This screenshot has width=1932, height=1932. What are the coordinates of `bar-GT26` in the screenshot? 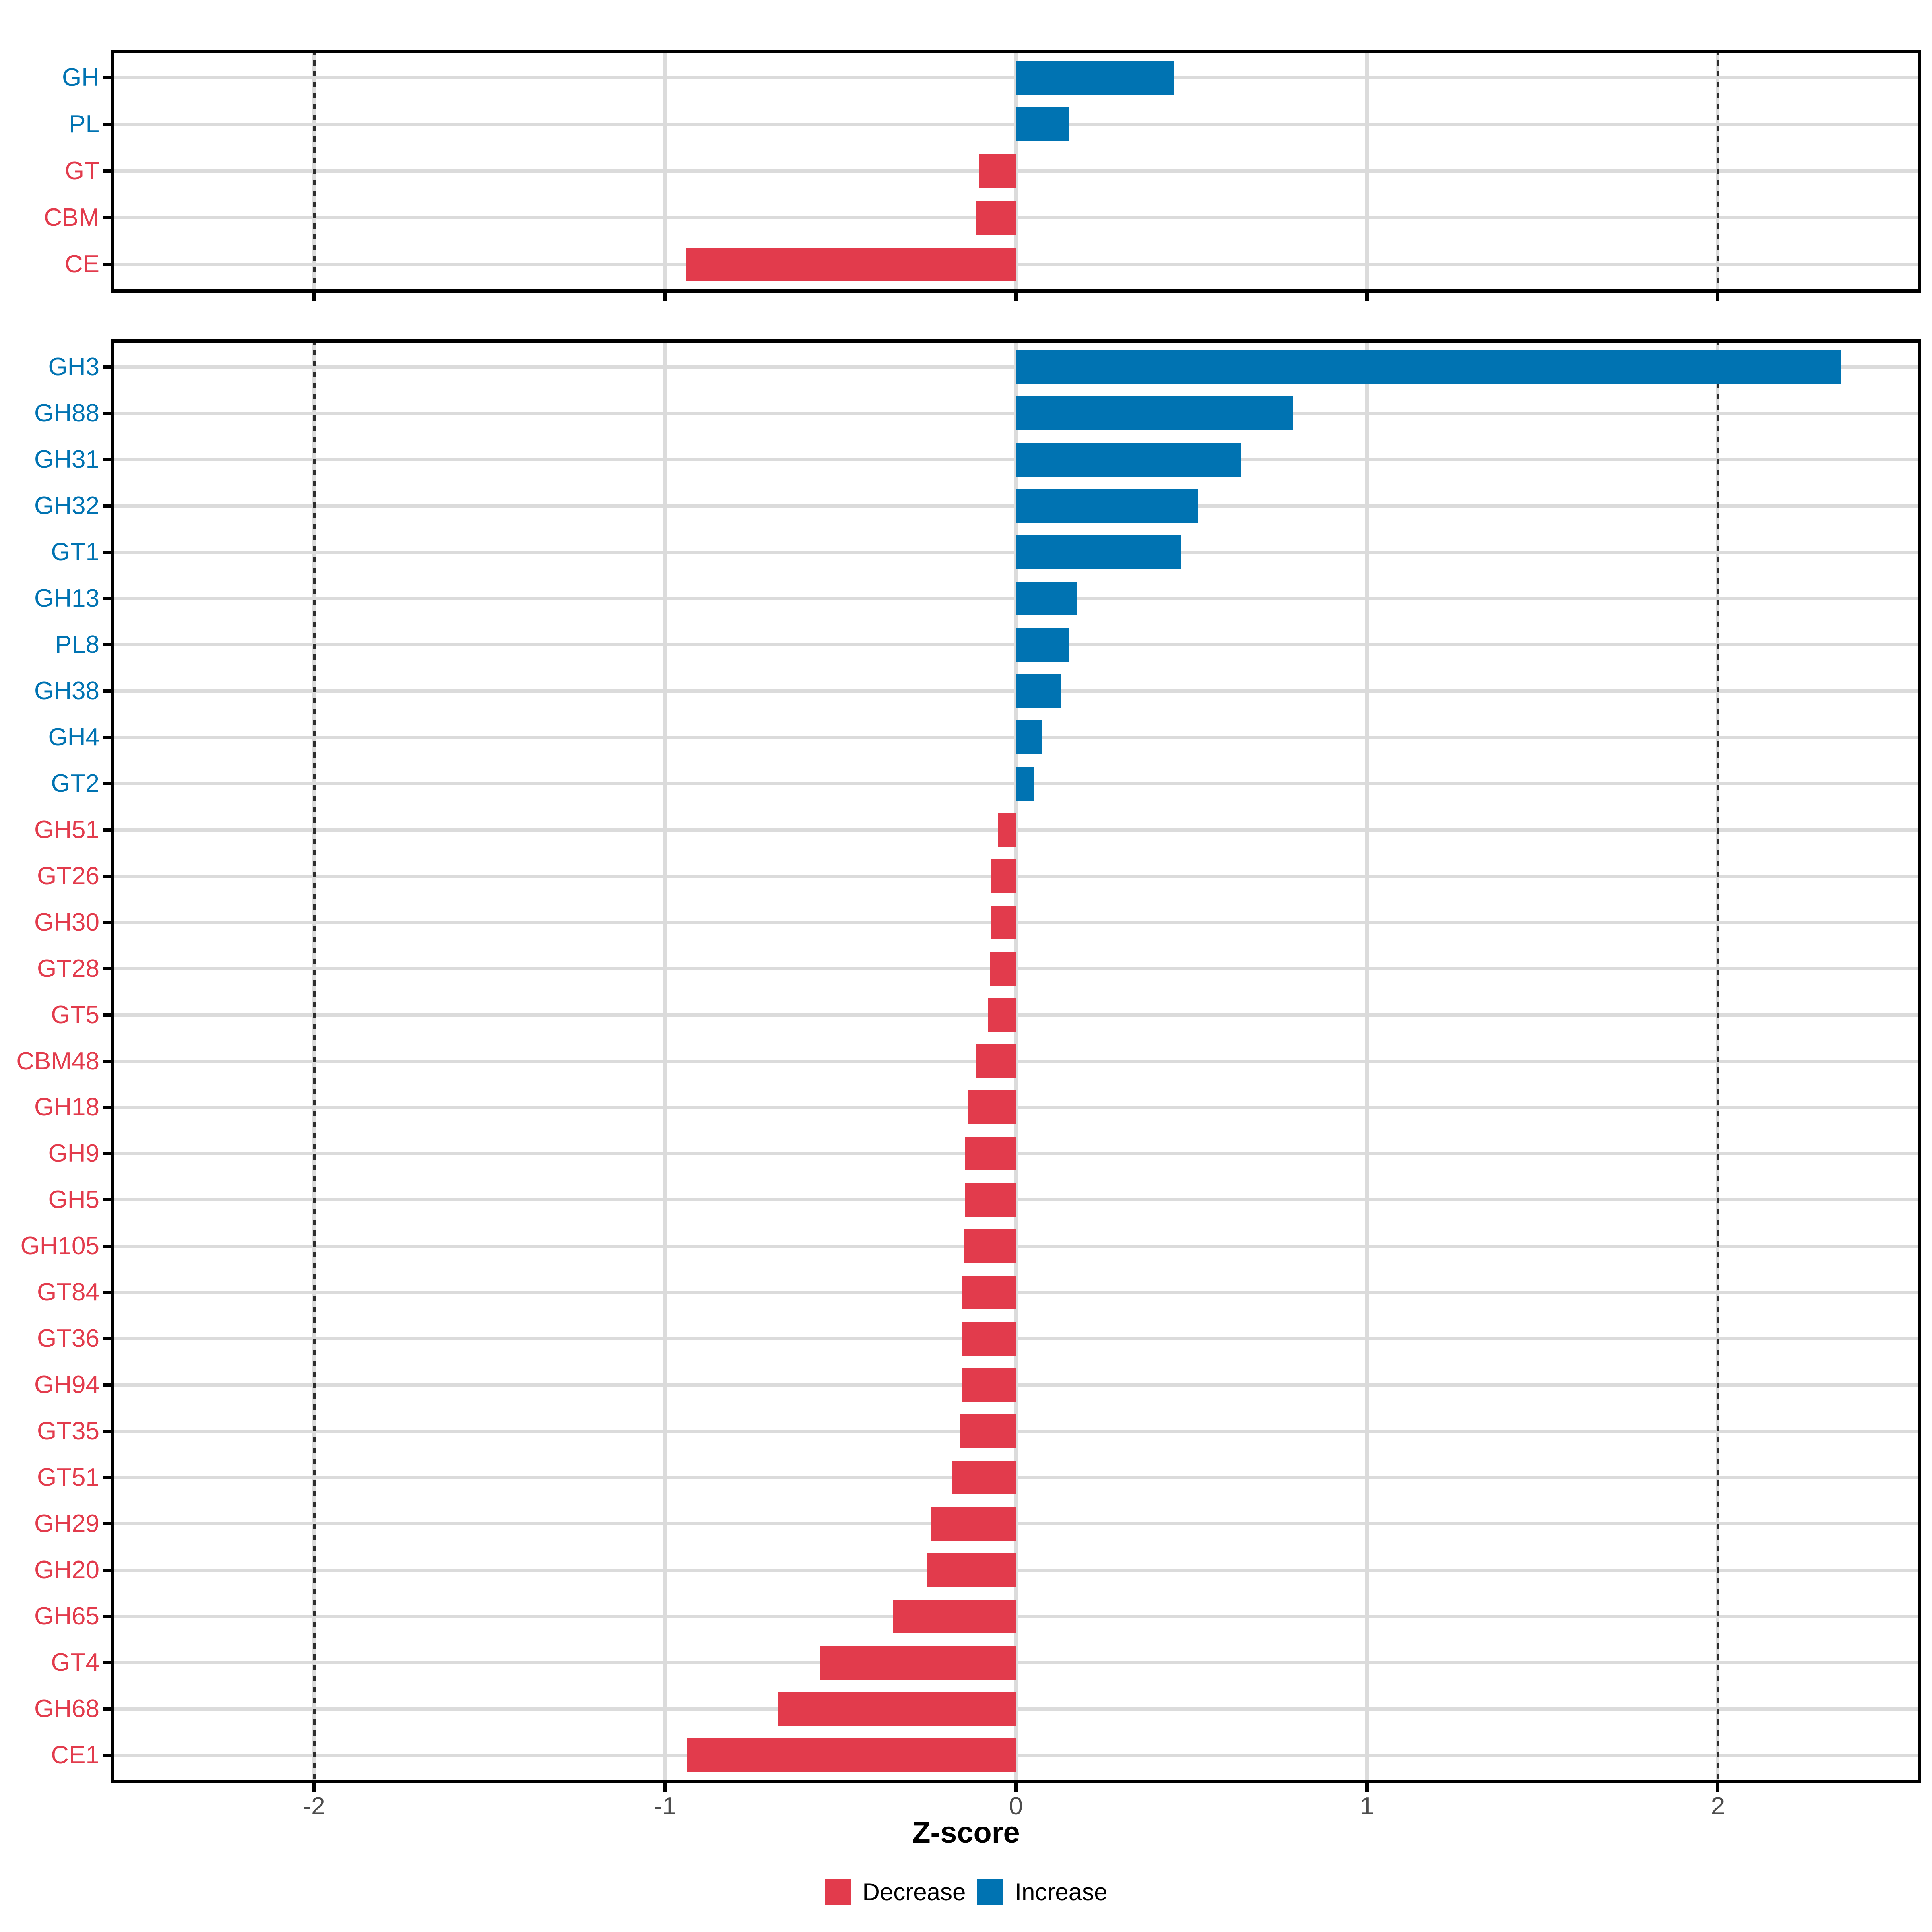 It's located at (1003, 876).